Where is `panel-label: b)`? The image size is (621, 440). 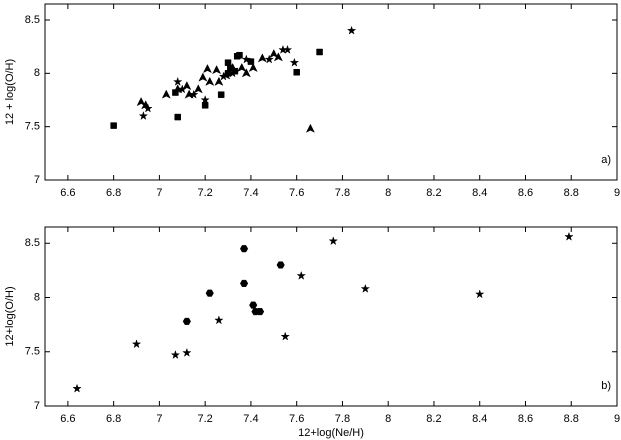
panel-label: b) is located at coordinates (606, 386).